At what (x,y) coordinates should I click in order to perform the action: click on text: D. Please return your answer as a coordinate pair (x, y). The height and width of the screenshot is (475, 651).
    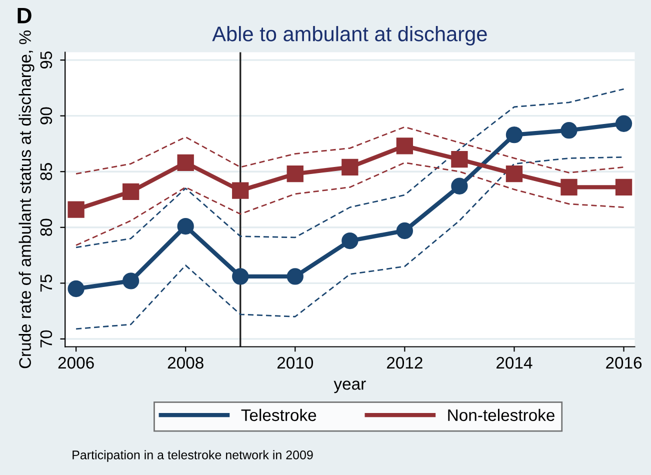
    Looking at the image, I should click on (25, 16).